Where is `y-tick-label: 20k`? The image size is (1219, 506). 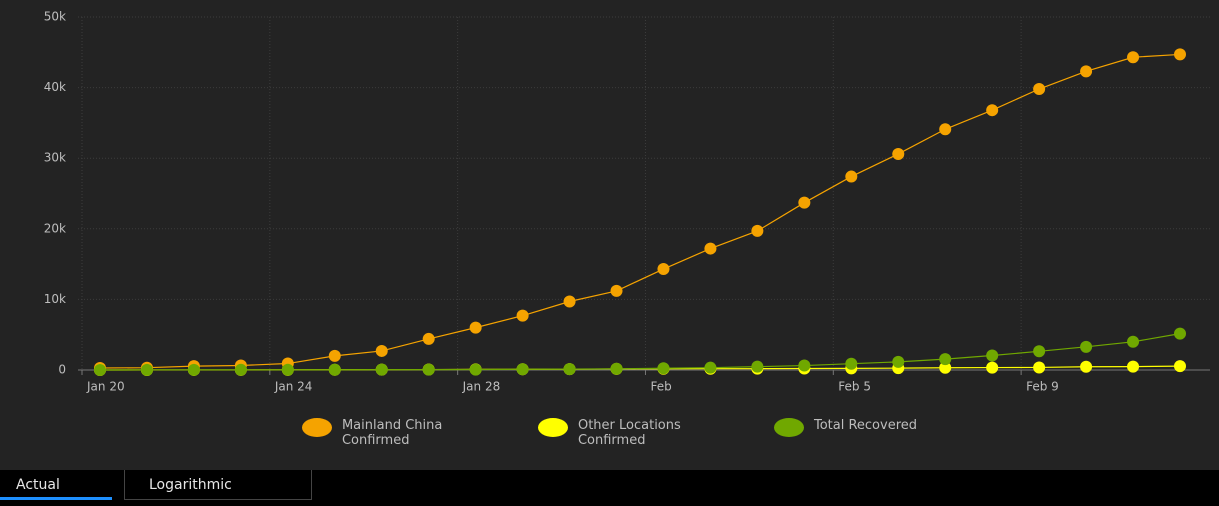 y-tick-label: 20k is located at coordinates (55, 228).